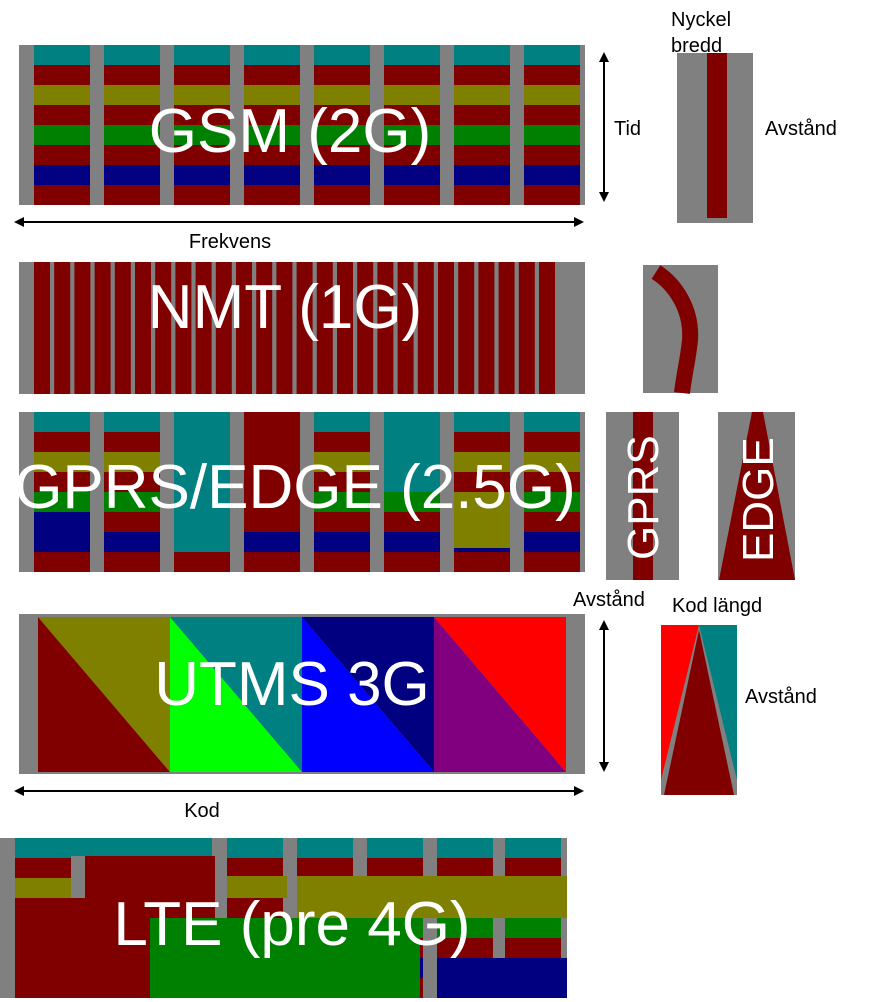  Describe the element at coordinates (627, 129) in the screenshot. I see `time-axis-label: Tid` at that location.